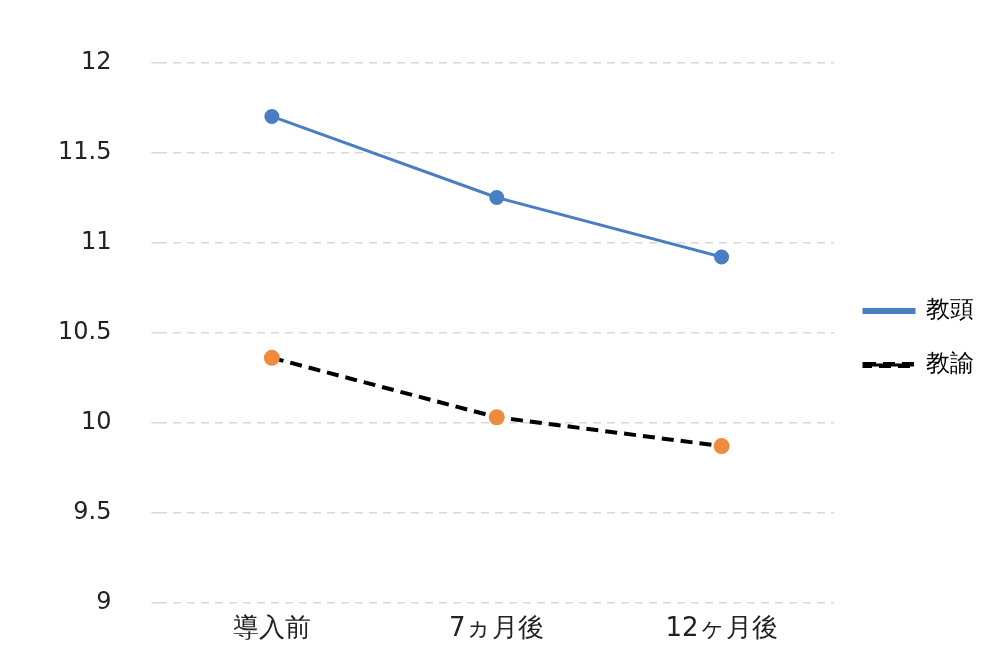 The width and height of the screenshot is (1002, 668). I want to click on y-tick-label: 10, so click(96, 420).